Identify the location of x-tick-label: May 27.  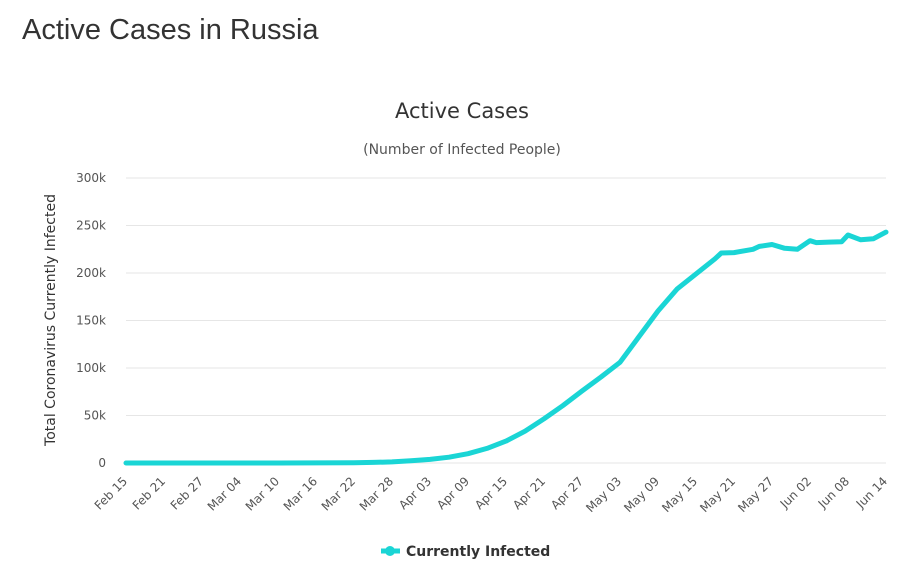
(755, 494).